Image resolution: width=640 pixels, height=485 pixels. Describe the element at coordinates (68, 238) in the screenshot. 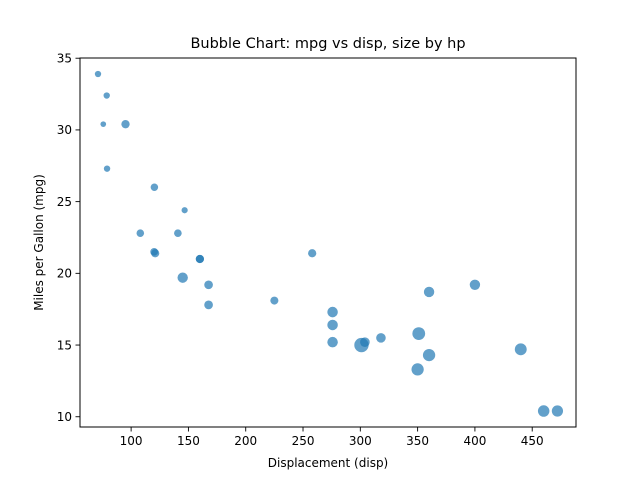

I see `y-axis-ticks: 10 15 20 25 30 35` at that location.